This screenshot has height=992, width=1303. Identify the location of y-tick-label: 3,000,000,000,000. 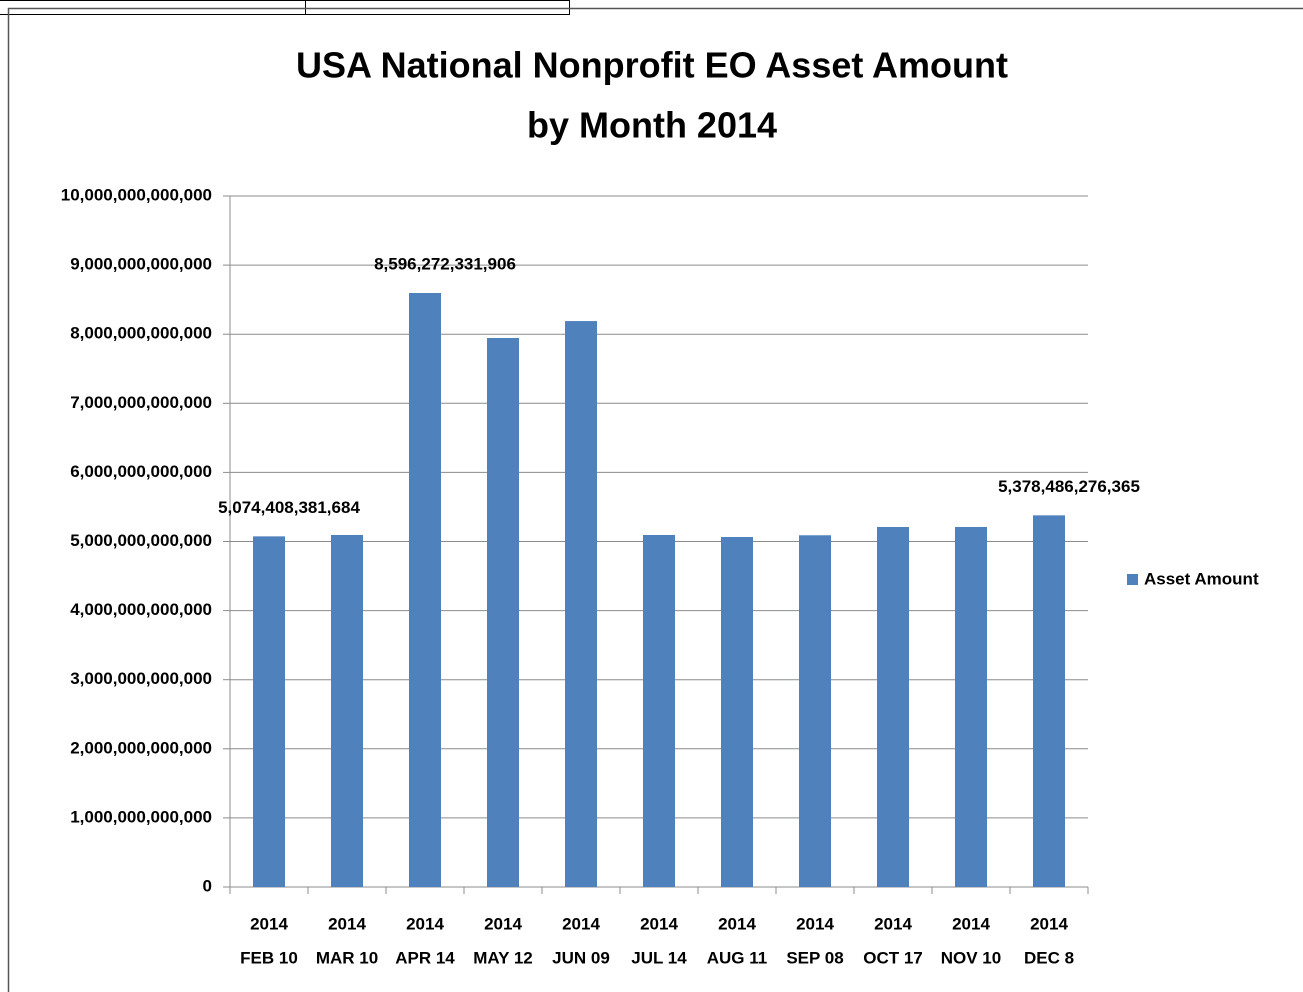
(141, 678).